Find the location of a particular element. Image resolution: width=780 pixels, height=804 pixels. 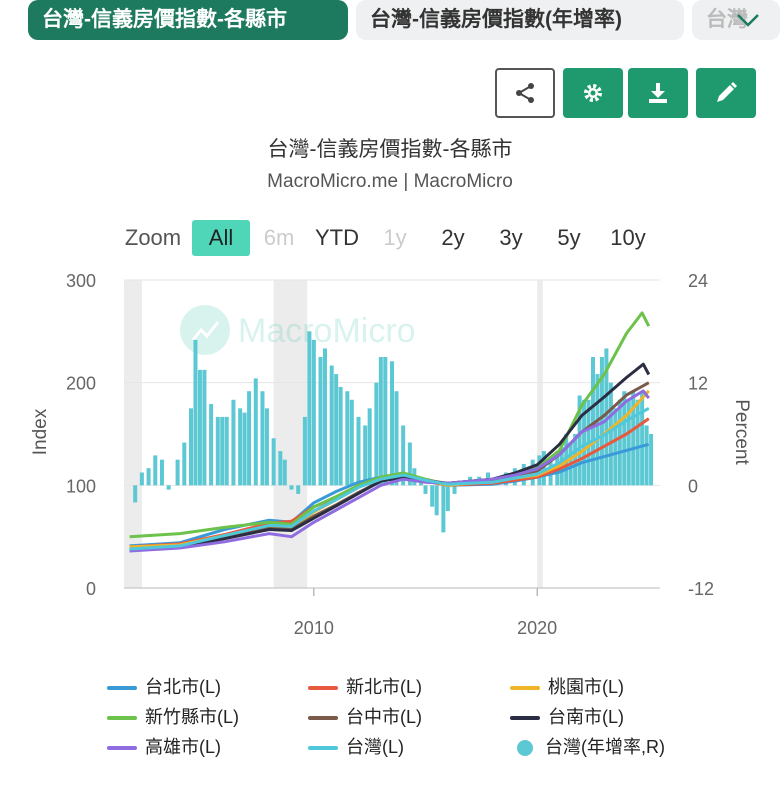

y-axis-left-label: Index is located at coordinates (40, 431).